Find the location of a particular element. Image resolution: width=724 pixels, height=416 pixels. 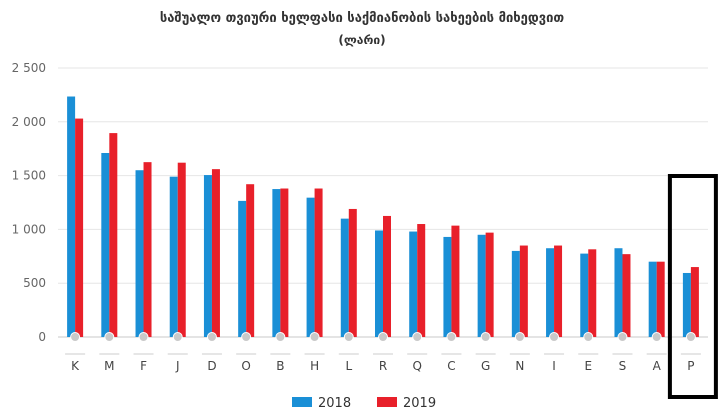

x-tick-label: Q is located at coordinates (416, 366).